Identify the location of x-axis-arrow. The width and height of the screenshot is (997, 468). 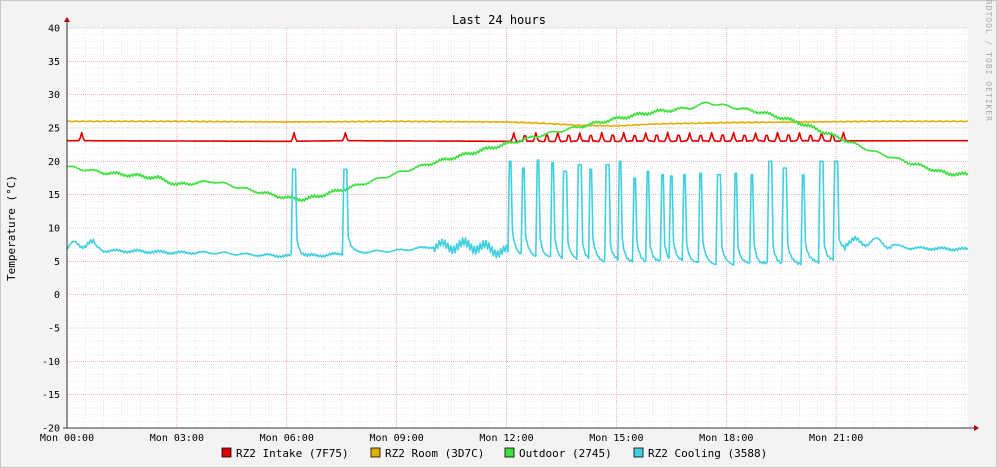
(976, 428).